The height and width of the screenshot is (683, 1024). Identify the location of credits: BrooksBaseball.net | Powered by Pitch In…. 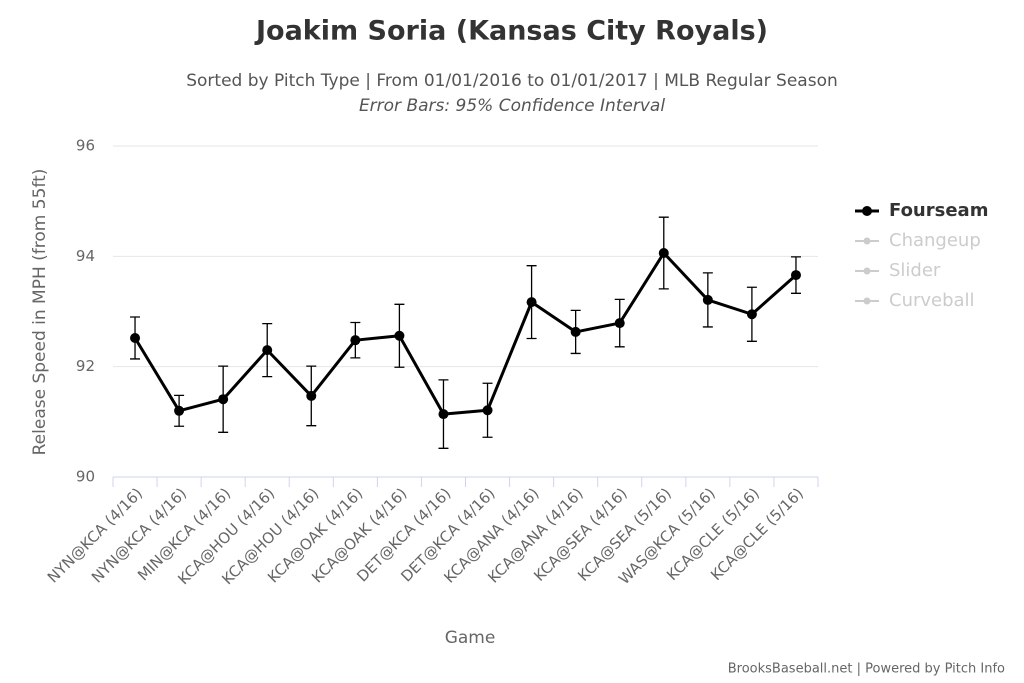
(866, 669).